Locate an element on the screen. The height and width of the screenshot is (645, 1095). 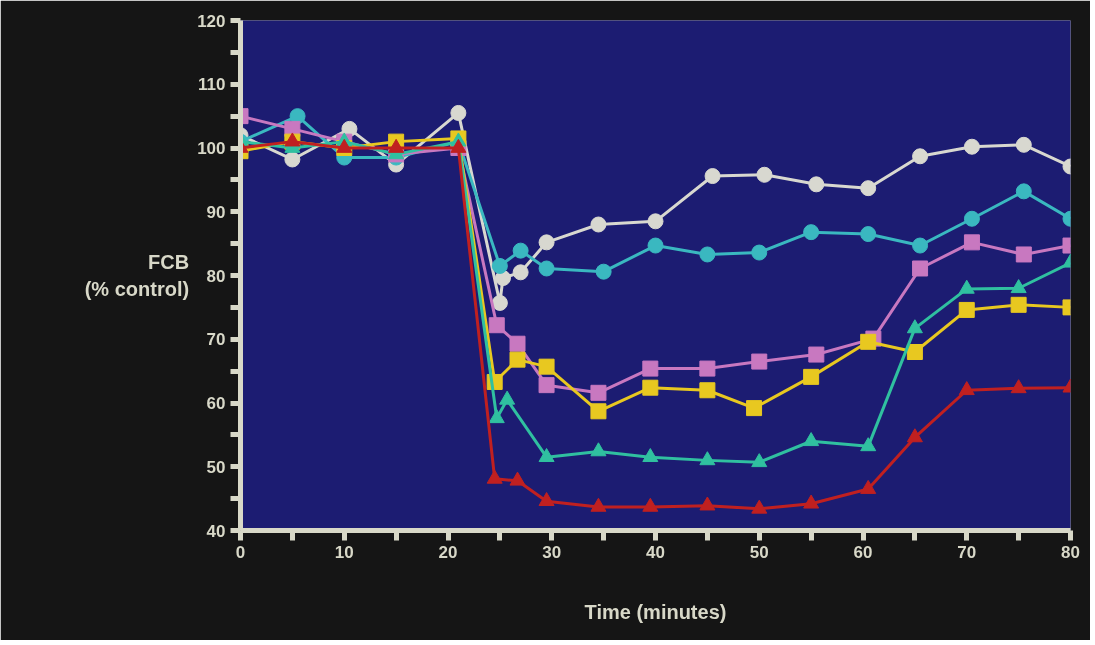
y-tick-label: 90 is located at coordinates (216, 212).